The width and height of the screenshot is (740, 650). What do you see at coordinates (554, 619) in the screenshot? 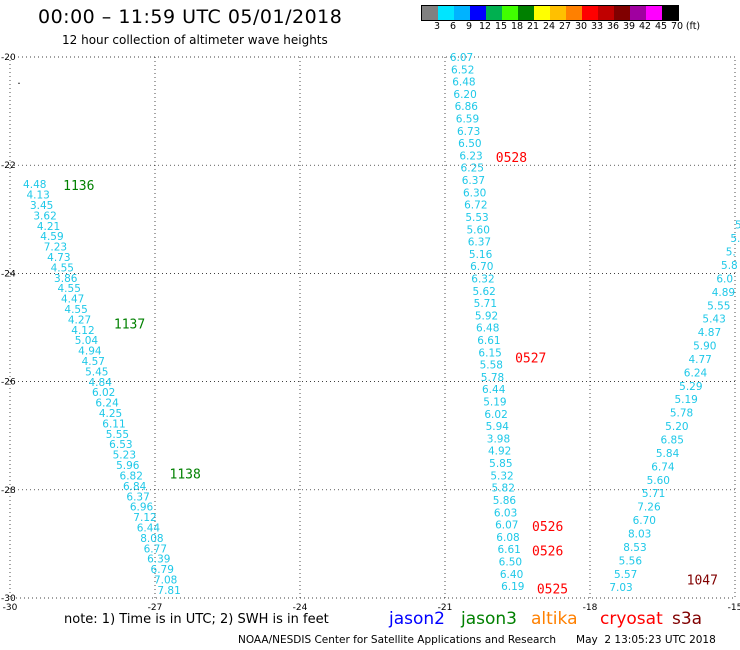
I see `satellite-altika: altika` at bounding box center [554, 619].